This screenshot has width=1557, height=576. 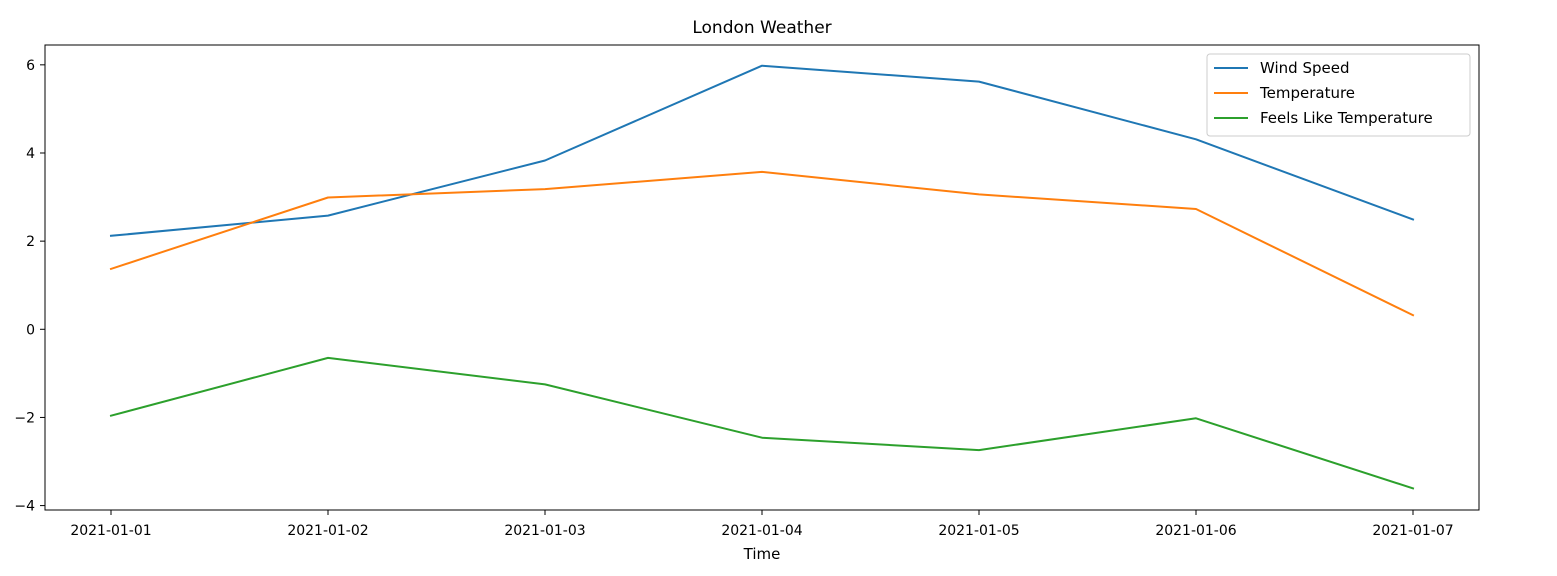 What do you see at coordinates (30, 66) in the screenshot?
I see `y-tick-label: 6` at bounding box center [30, 66].